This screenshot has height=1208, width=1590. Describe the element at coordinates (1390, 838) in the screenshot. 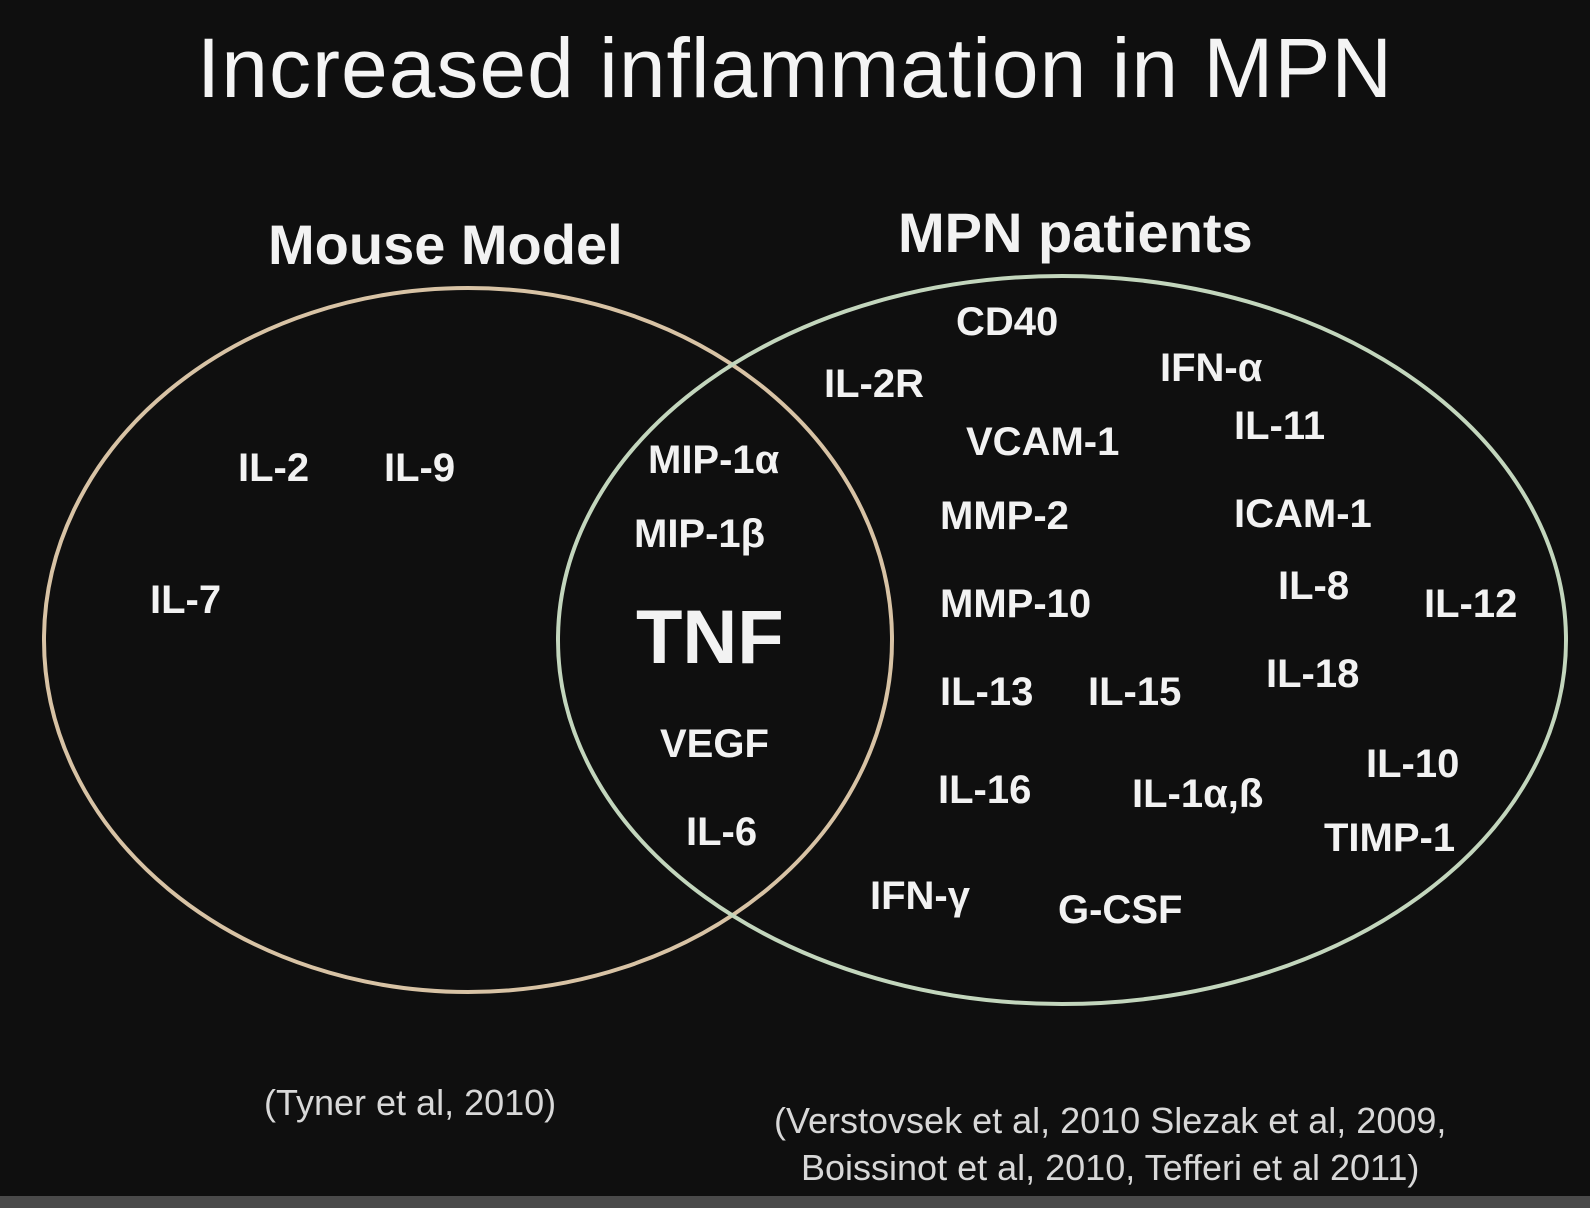

I see `term-timp-1: TIMP-1` at that location.